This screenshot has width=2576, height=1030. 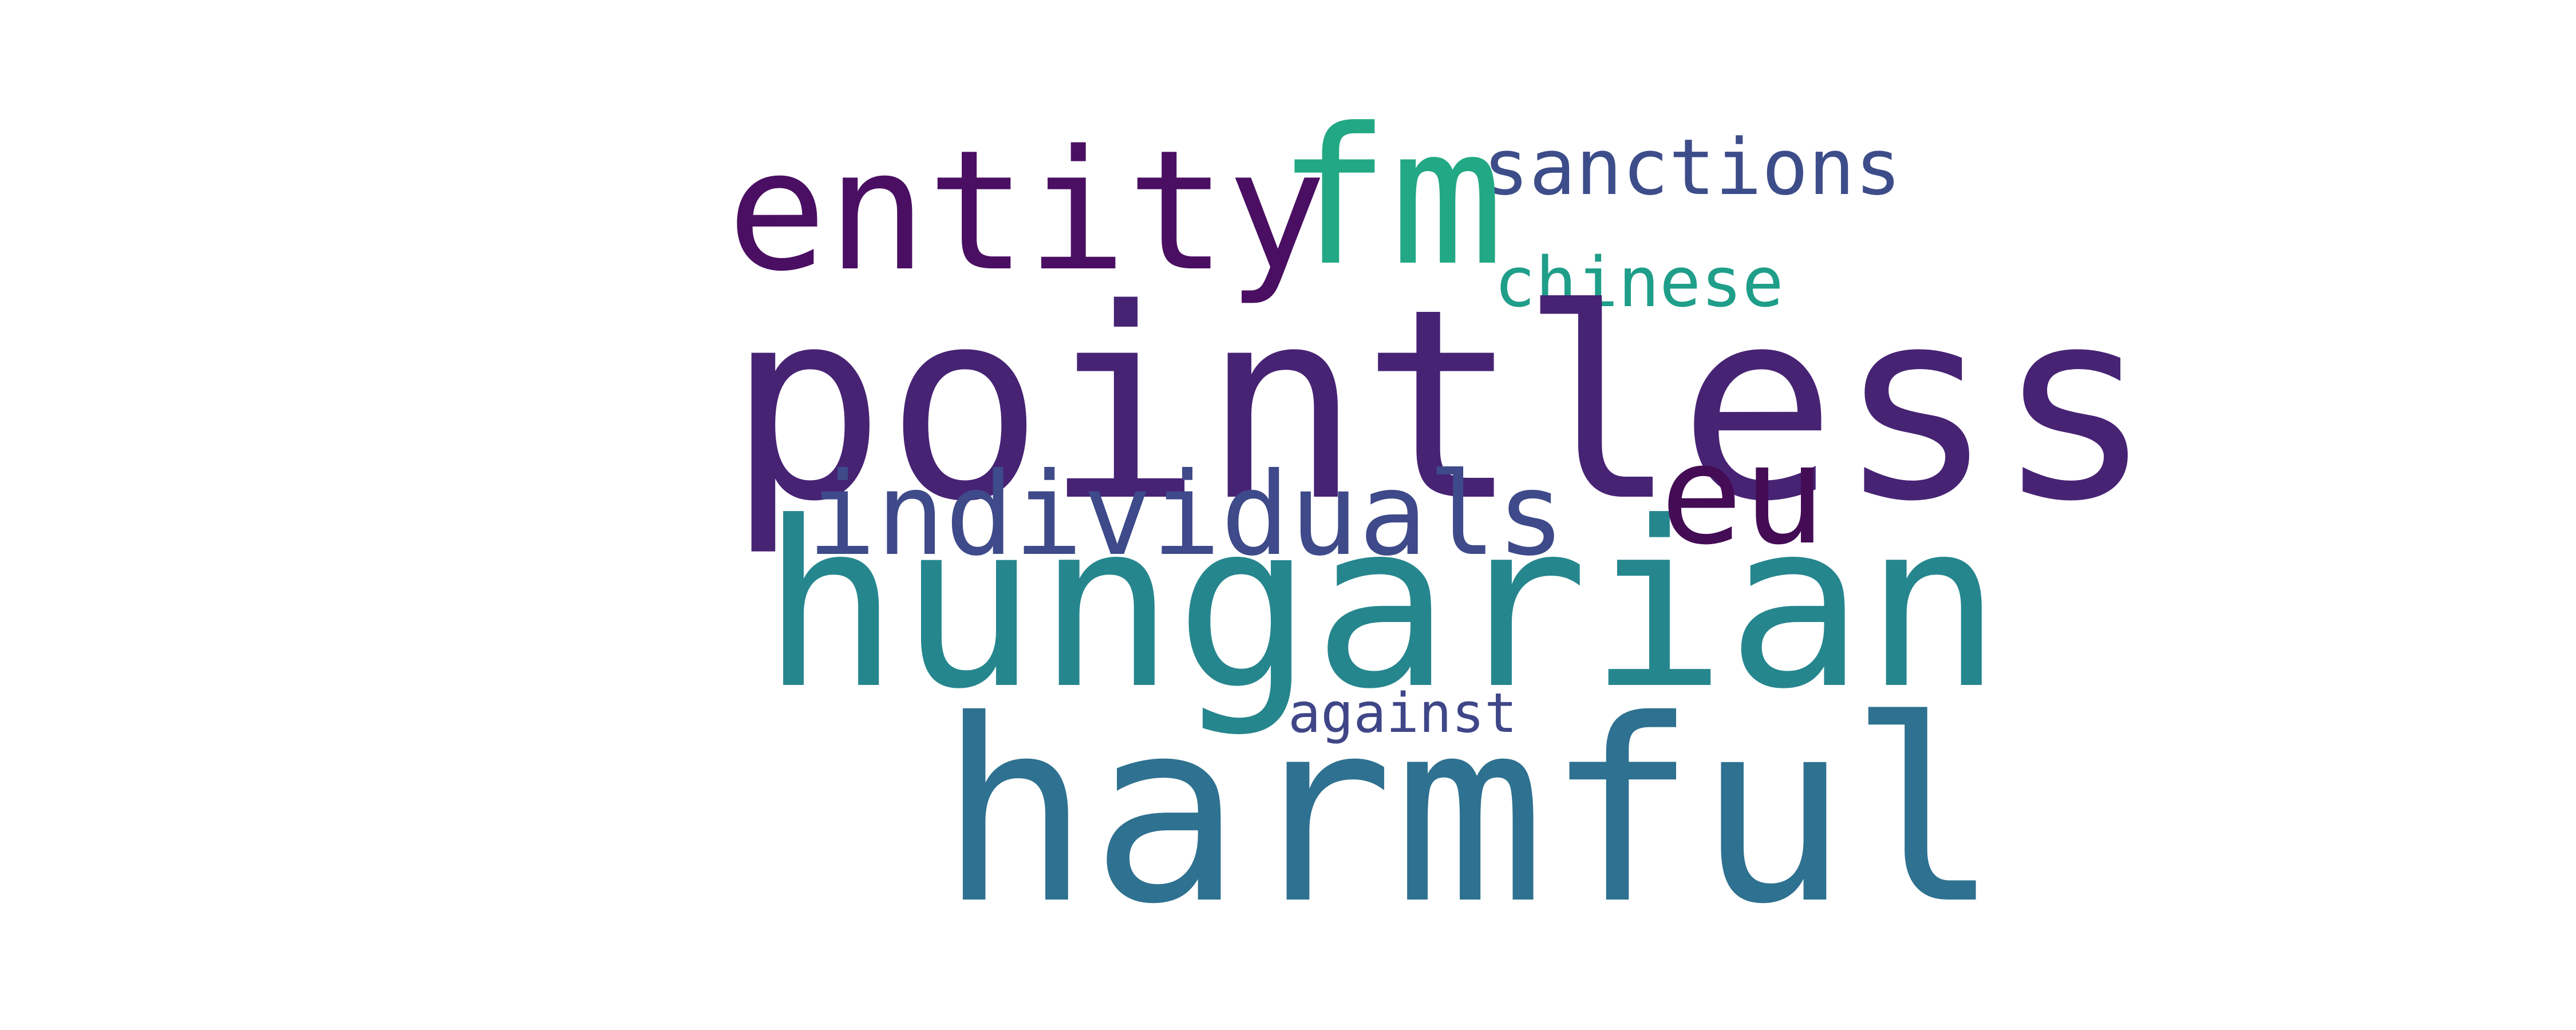 What do you see at coordinates (1470, 812) in the screenshot?
I see `word-harmful: harmful` at bounding box center [1470, 812].